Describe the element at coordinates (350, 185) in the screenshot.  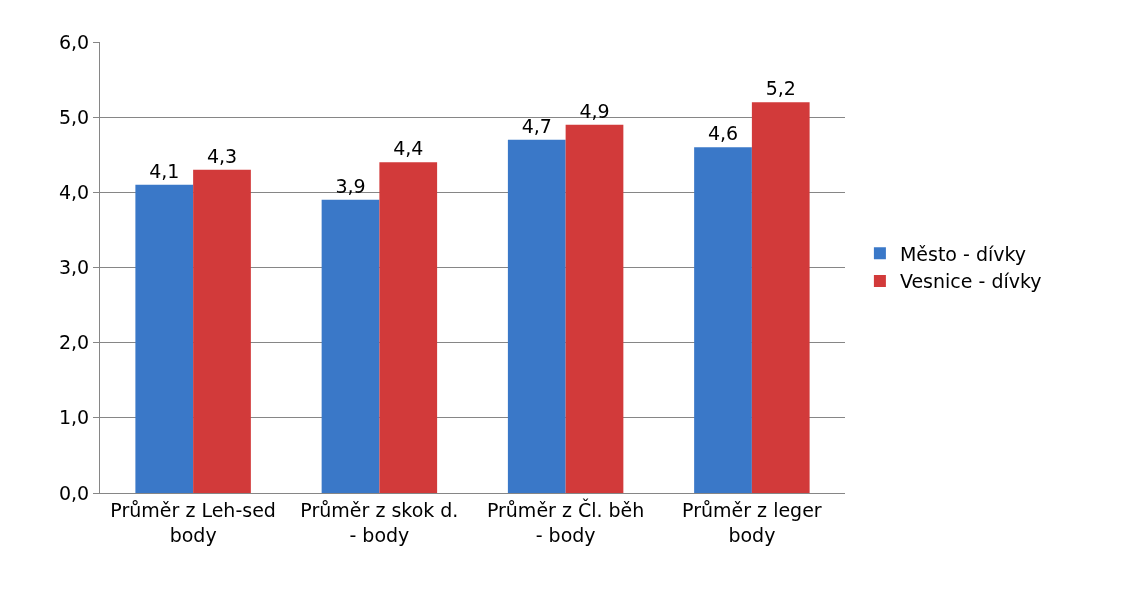
I see `data-label: 3,9` at that location.